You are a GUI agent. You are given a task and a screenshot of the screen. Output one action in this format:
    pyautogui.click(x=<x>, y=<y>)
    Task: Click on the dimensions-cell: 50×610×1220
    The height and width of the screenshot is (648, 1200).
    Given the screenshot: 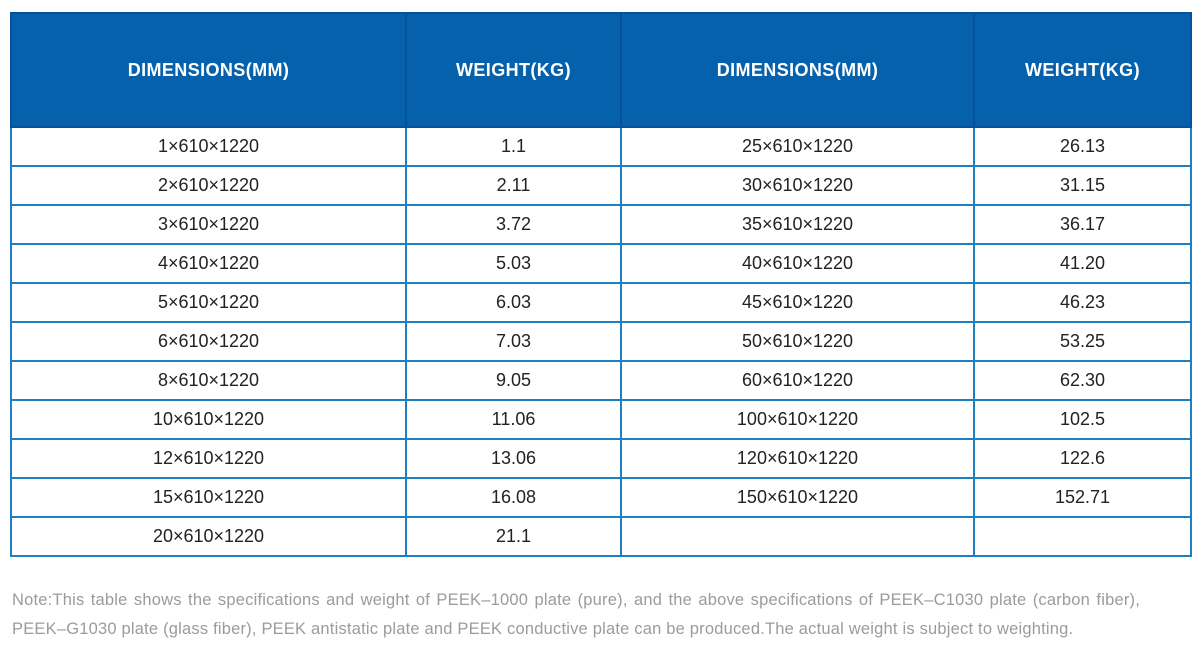 What is the action you would take?
    pyautogui.click(x=797, y=341)
    